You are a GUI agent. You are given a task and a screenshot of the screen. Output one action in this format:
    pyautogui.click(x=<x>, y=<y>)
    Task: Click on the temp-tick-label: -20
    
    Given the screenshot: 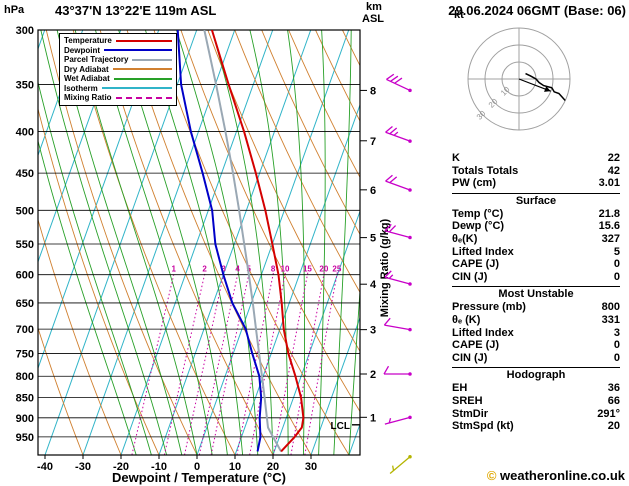 What is the action you would take?
    pyautogui.click(x=121, y=467)
    